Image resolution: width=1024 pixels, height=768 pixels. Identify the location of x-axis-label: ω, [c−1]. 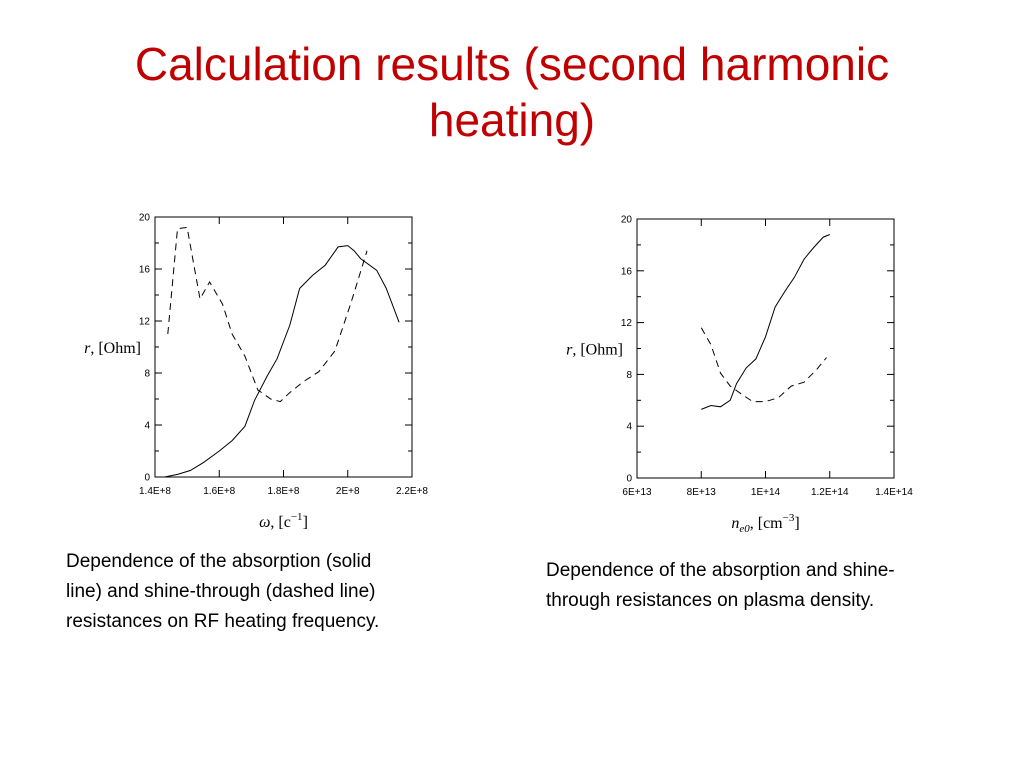
(283, 521).